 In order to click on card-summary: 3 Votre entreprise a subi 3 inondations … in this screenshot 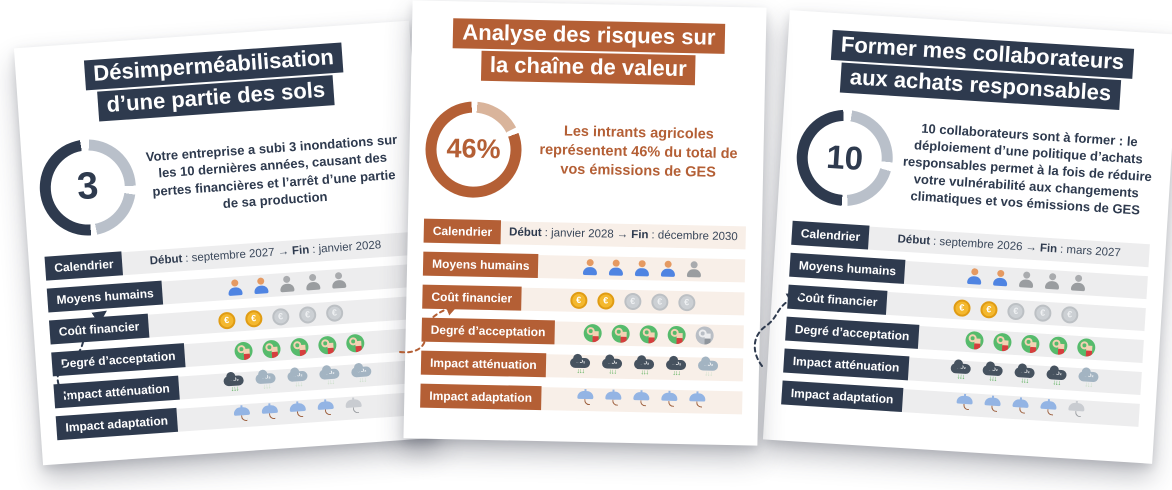, I will do `click(221, 177)`.